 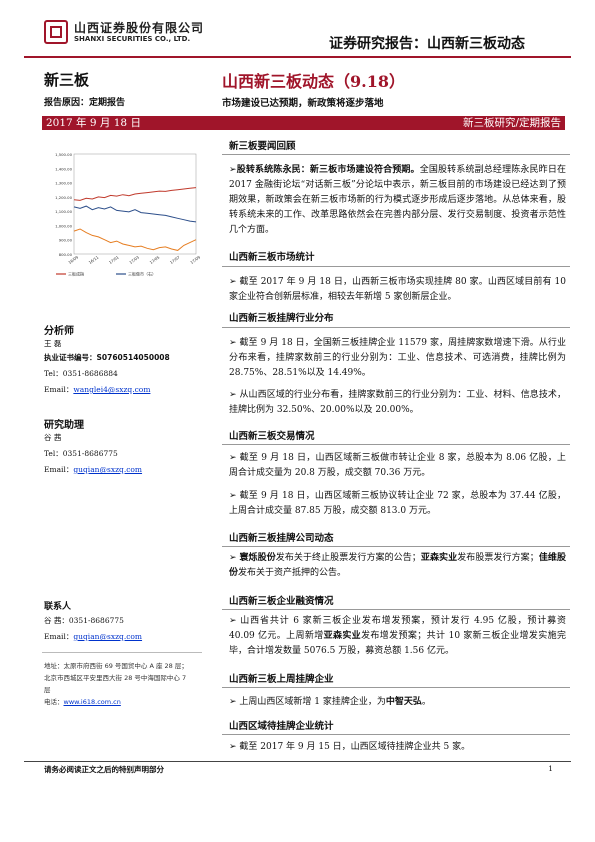 What do you see at coordinates (108, 469) in the screenshot?
I see `assistant-email-link: guqian@sxzq.com` at bounding box center [108, 469].